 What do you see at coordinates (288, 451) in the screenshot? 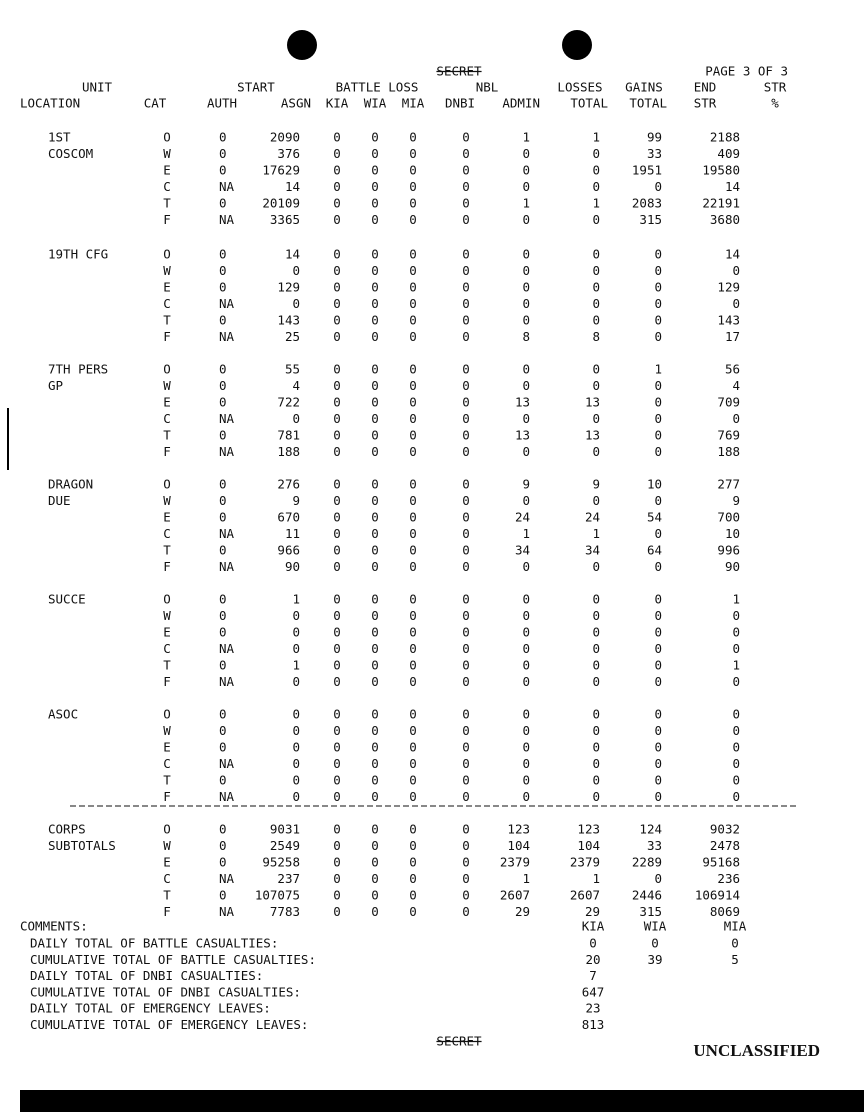
I see `cell: 188` at bounding box center [288, 451].